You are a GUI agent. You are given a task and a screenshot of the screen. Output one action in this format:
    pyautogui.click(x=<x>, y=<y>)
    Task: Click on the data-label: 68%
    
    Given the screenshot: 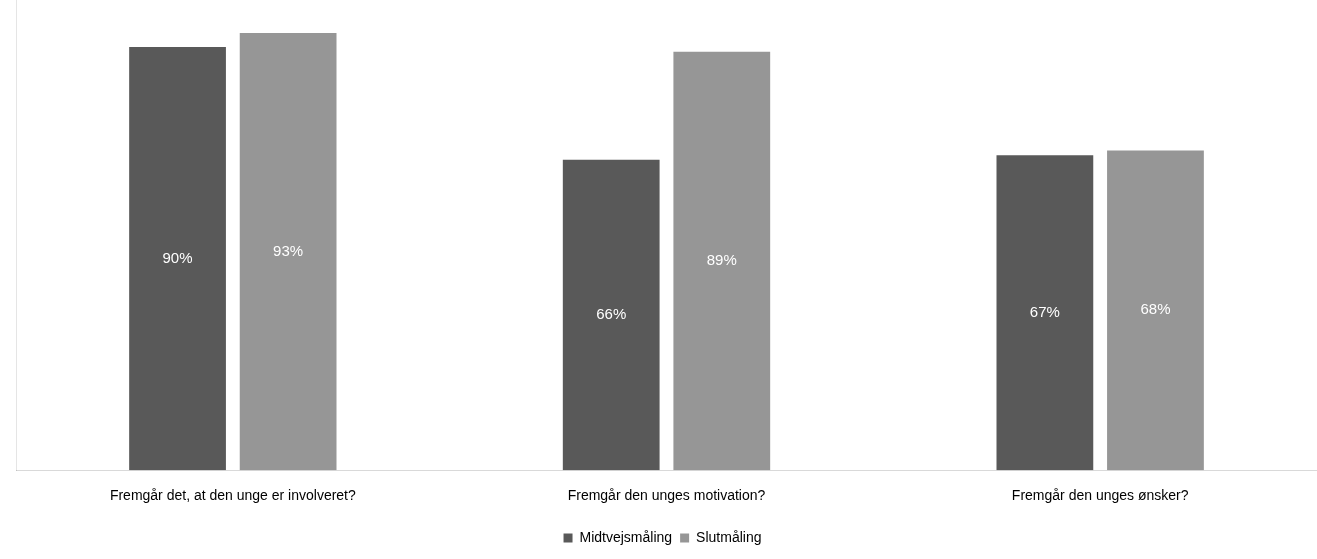 What is the action you would take?
    pyautogui.click(x=1155, y=309)
    